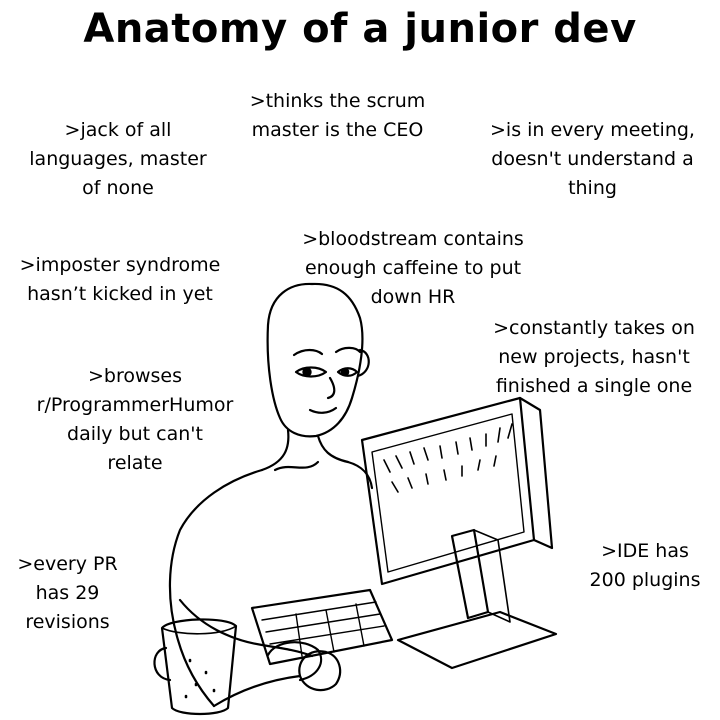  I want to click on head-outline, so click(315, 360).